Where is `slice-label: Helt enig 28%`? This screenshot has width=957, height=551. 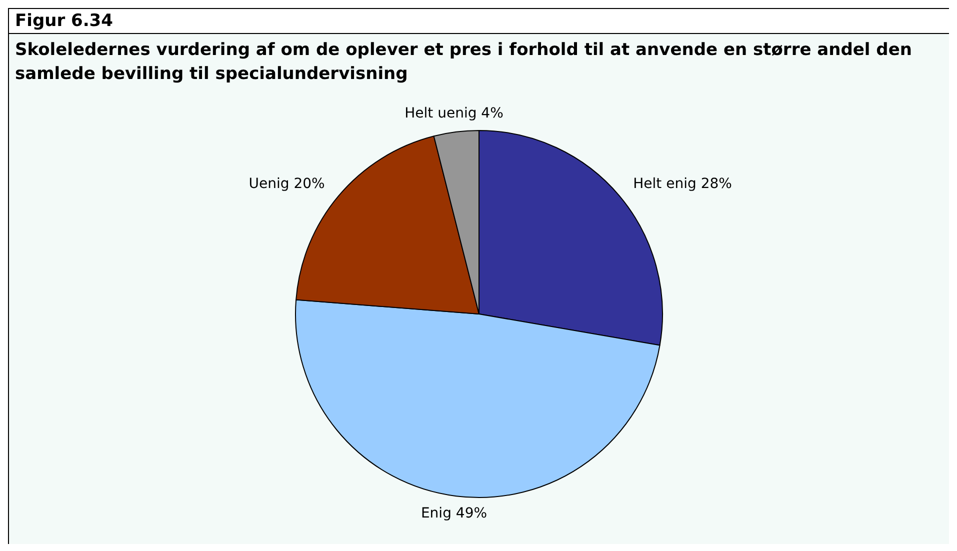
slice-label: Helt enig 28% is located at coordinates (682, 184).